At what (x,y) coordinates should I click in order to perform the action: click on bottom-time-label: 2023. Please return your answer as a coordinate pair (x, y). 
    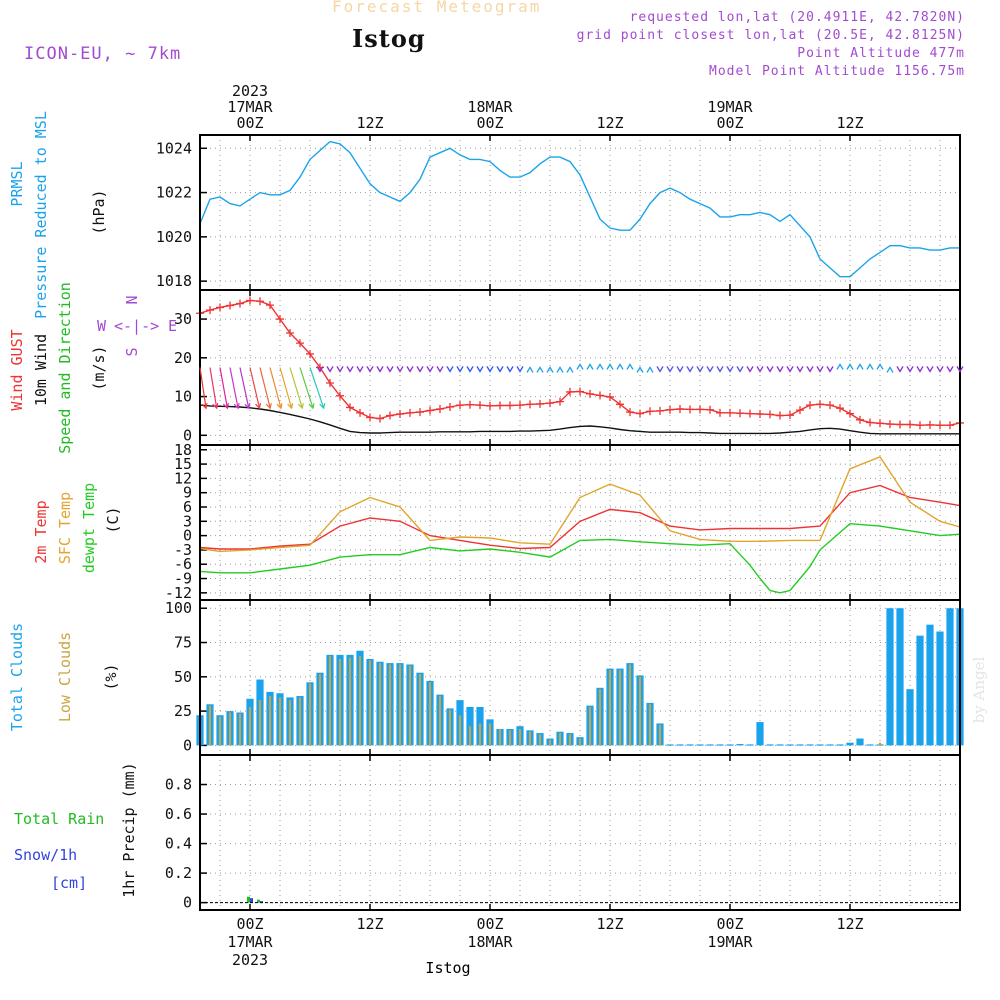
    Looking at the image, I should click on (250, 960).